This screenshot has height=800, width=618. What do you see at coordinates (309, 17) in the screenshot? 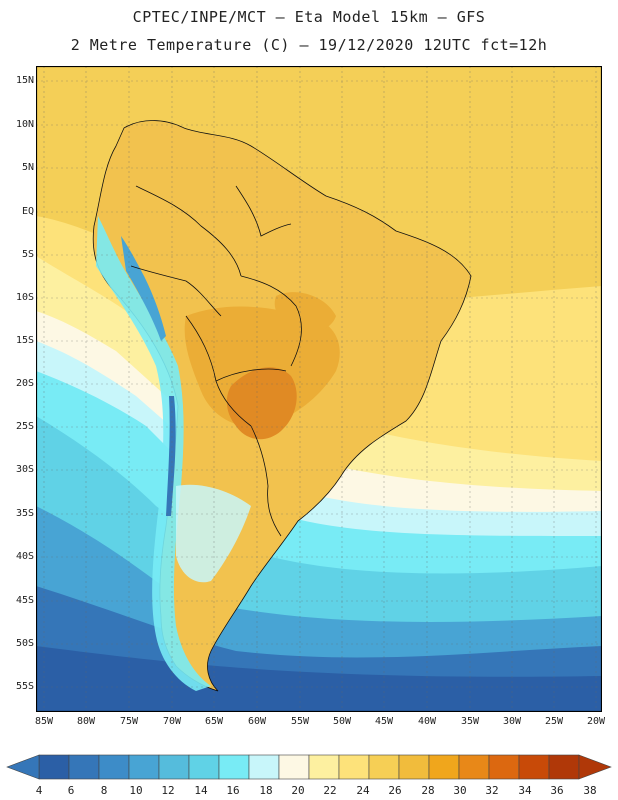
I see `title-line-1: CPTEC/INPE/MCT – Eta Model 15km – GFS` at bounding box center [309, 17].